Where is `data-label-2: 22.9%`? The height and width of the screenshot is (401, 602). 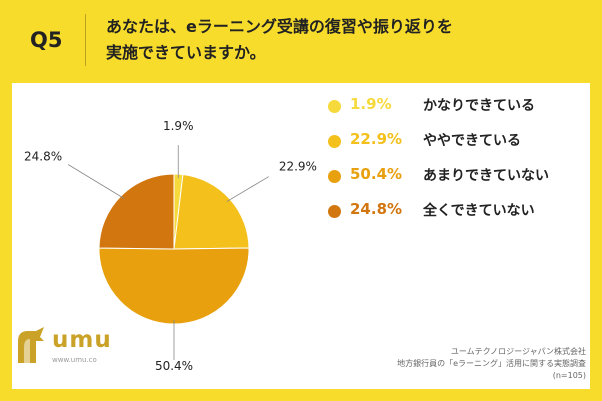
data-label-2: 22.9% is located at coordinates (298, 167).